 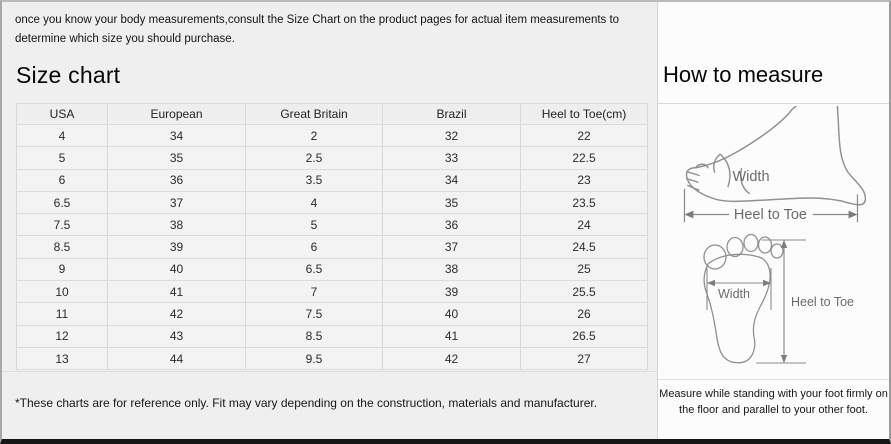 What do you see at coordinates (62, 358) in the screenshot?
I see `table-cell: 13` at bounding box center [62, 358].